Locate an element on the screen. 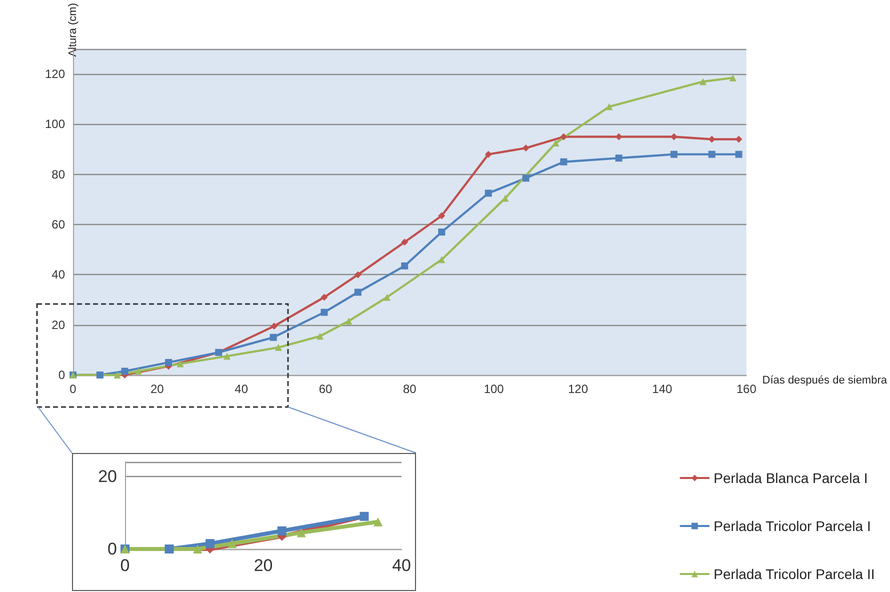  legend-label: Perlada Tricolor Parcela II is located at coordinates (794, 574).